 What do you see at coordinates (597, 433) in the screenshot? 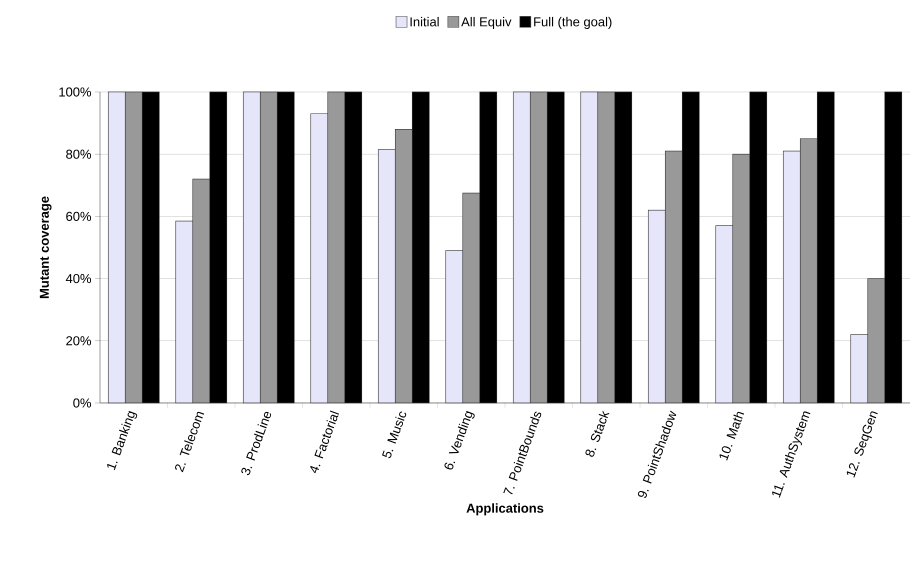
I see `x-tick-label: 8. Stack` at bounding box center [597, 433].